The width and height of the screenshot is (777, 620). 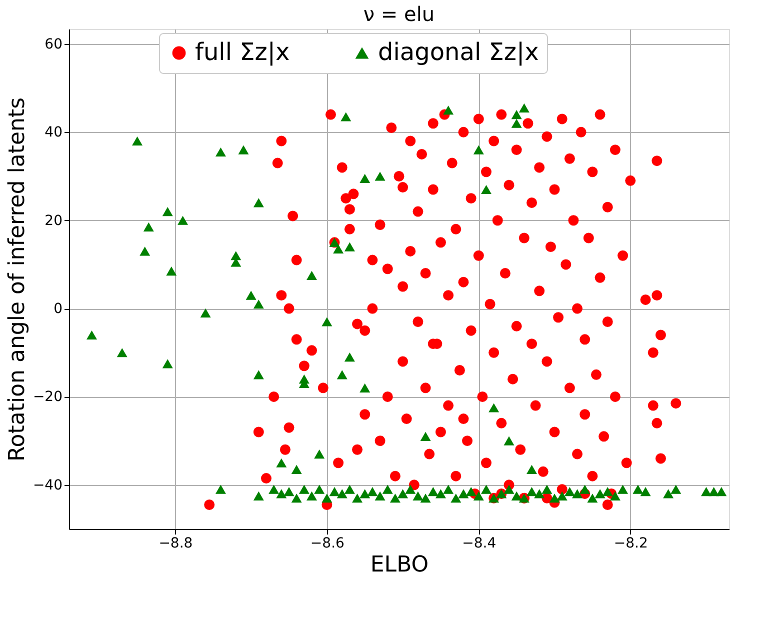 What do you see at coordinates (399, 14) in the screenshot?
I see `chart-title: ν = elu` at bounding box center [399, 14].